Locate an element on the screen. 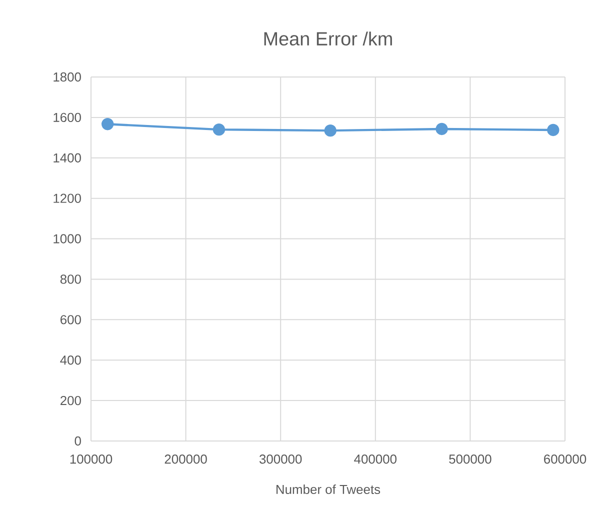  y-tick-label: 0 is located at coordinates (77, 441).